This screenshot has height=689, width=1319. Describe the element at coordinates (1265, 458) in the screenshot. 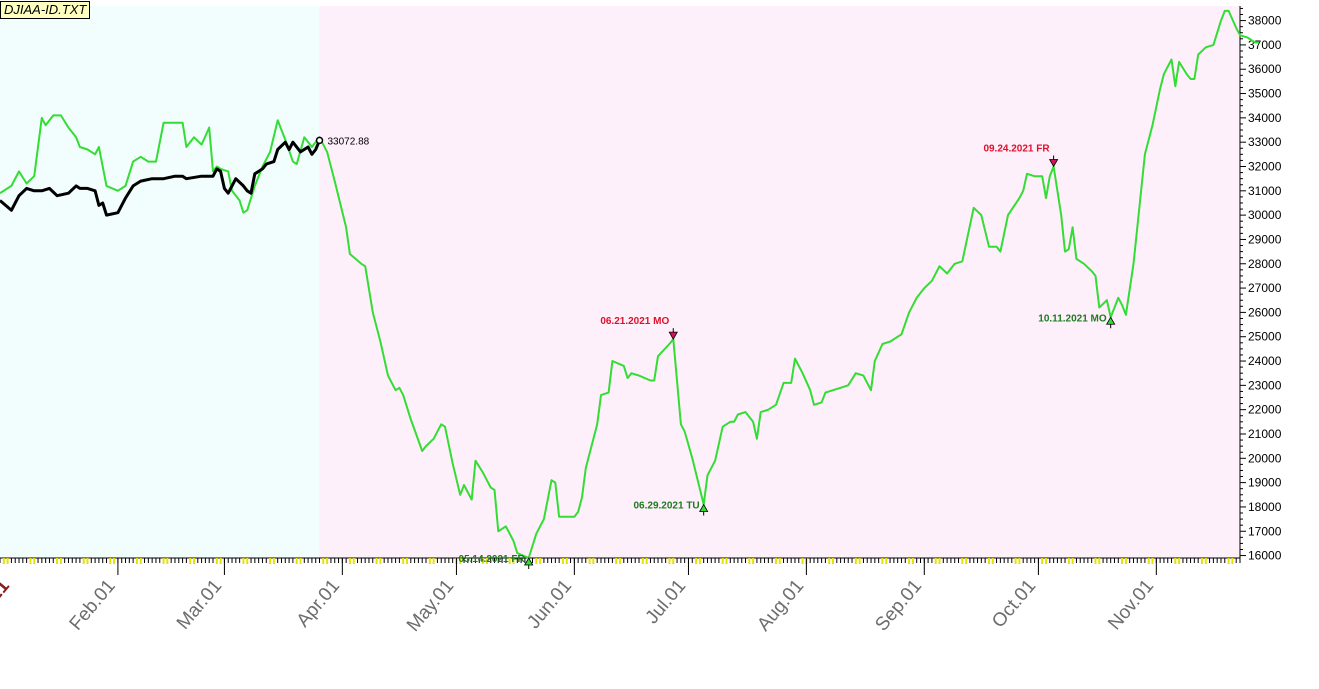

I see `y-tick-label: 20000` at that location.